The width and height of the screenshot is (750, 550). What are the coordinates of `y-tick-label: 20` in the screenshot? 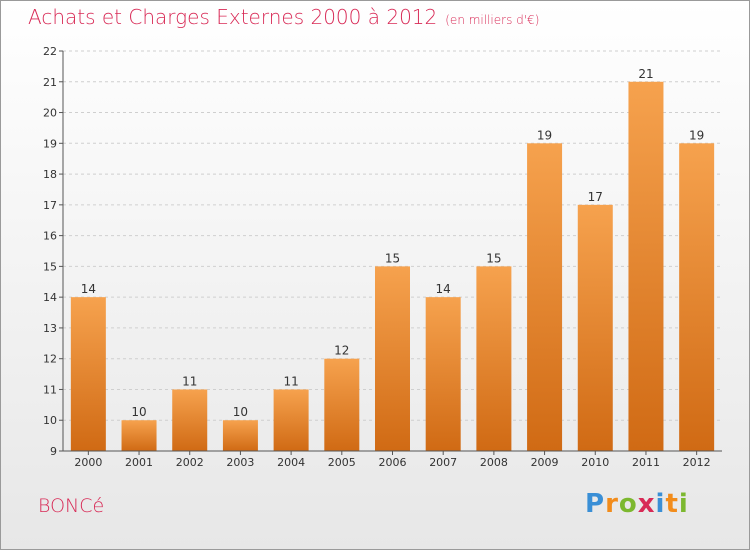 It's located at (50, 113).